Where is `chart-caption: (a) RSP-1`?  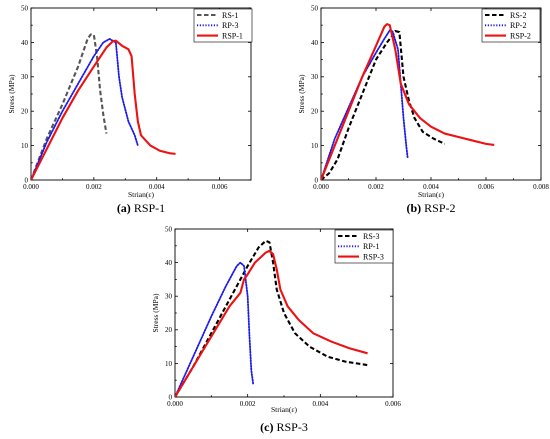 chart-caption: (a) RSP-1 is located at coordinates (141, 208).